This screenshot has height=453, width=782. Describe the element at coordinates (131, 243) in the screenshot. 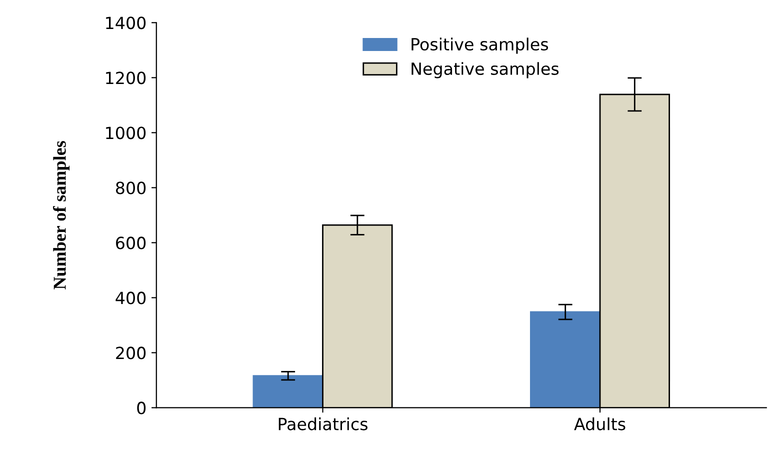

I see `y-tick-label: 600` at that location.